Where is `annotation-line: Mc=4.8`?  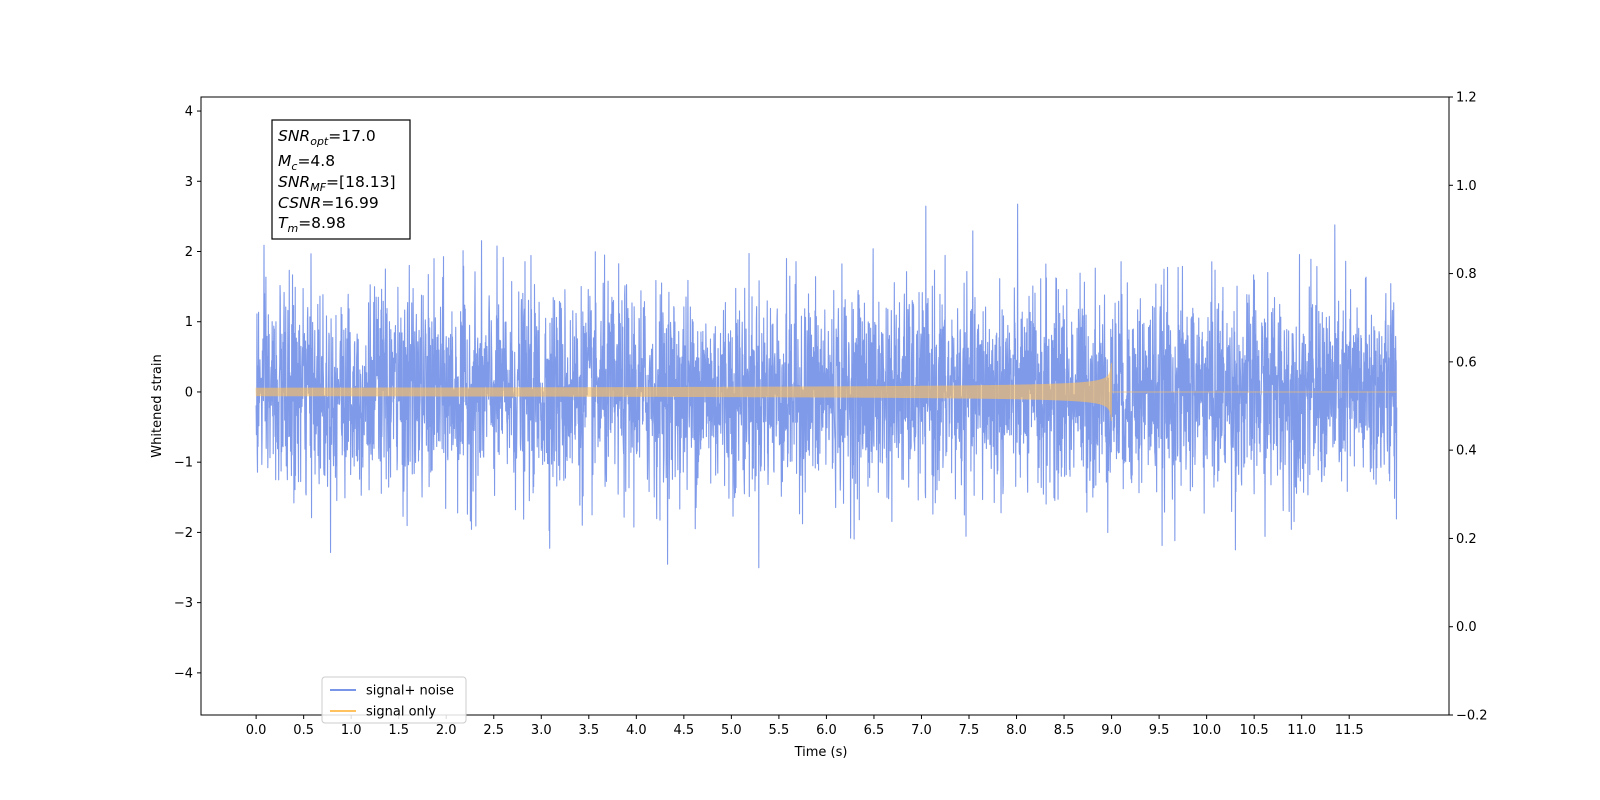 annotation-line: Mc=4.8 is located at coordinates (306, 162).